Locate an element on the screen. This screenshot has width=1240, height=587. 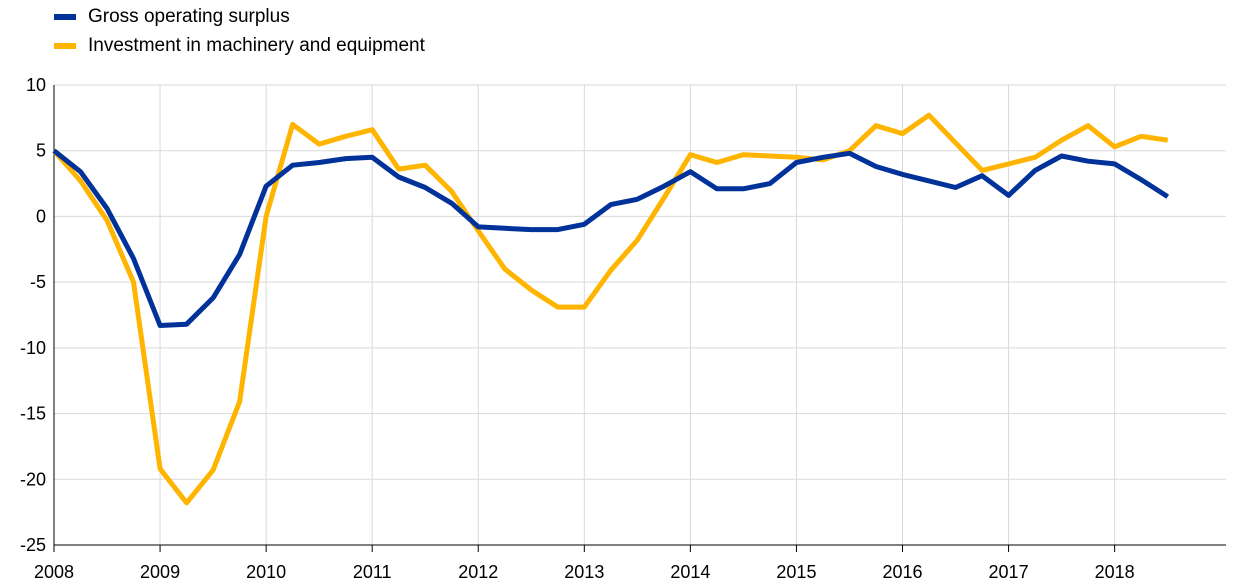
x-tick-label: 2011 is located at coordinates (372, 572).